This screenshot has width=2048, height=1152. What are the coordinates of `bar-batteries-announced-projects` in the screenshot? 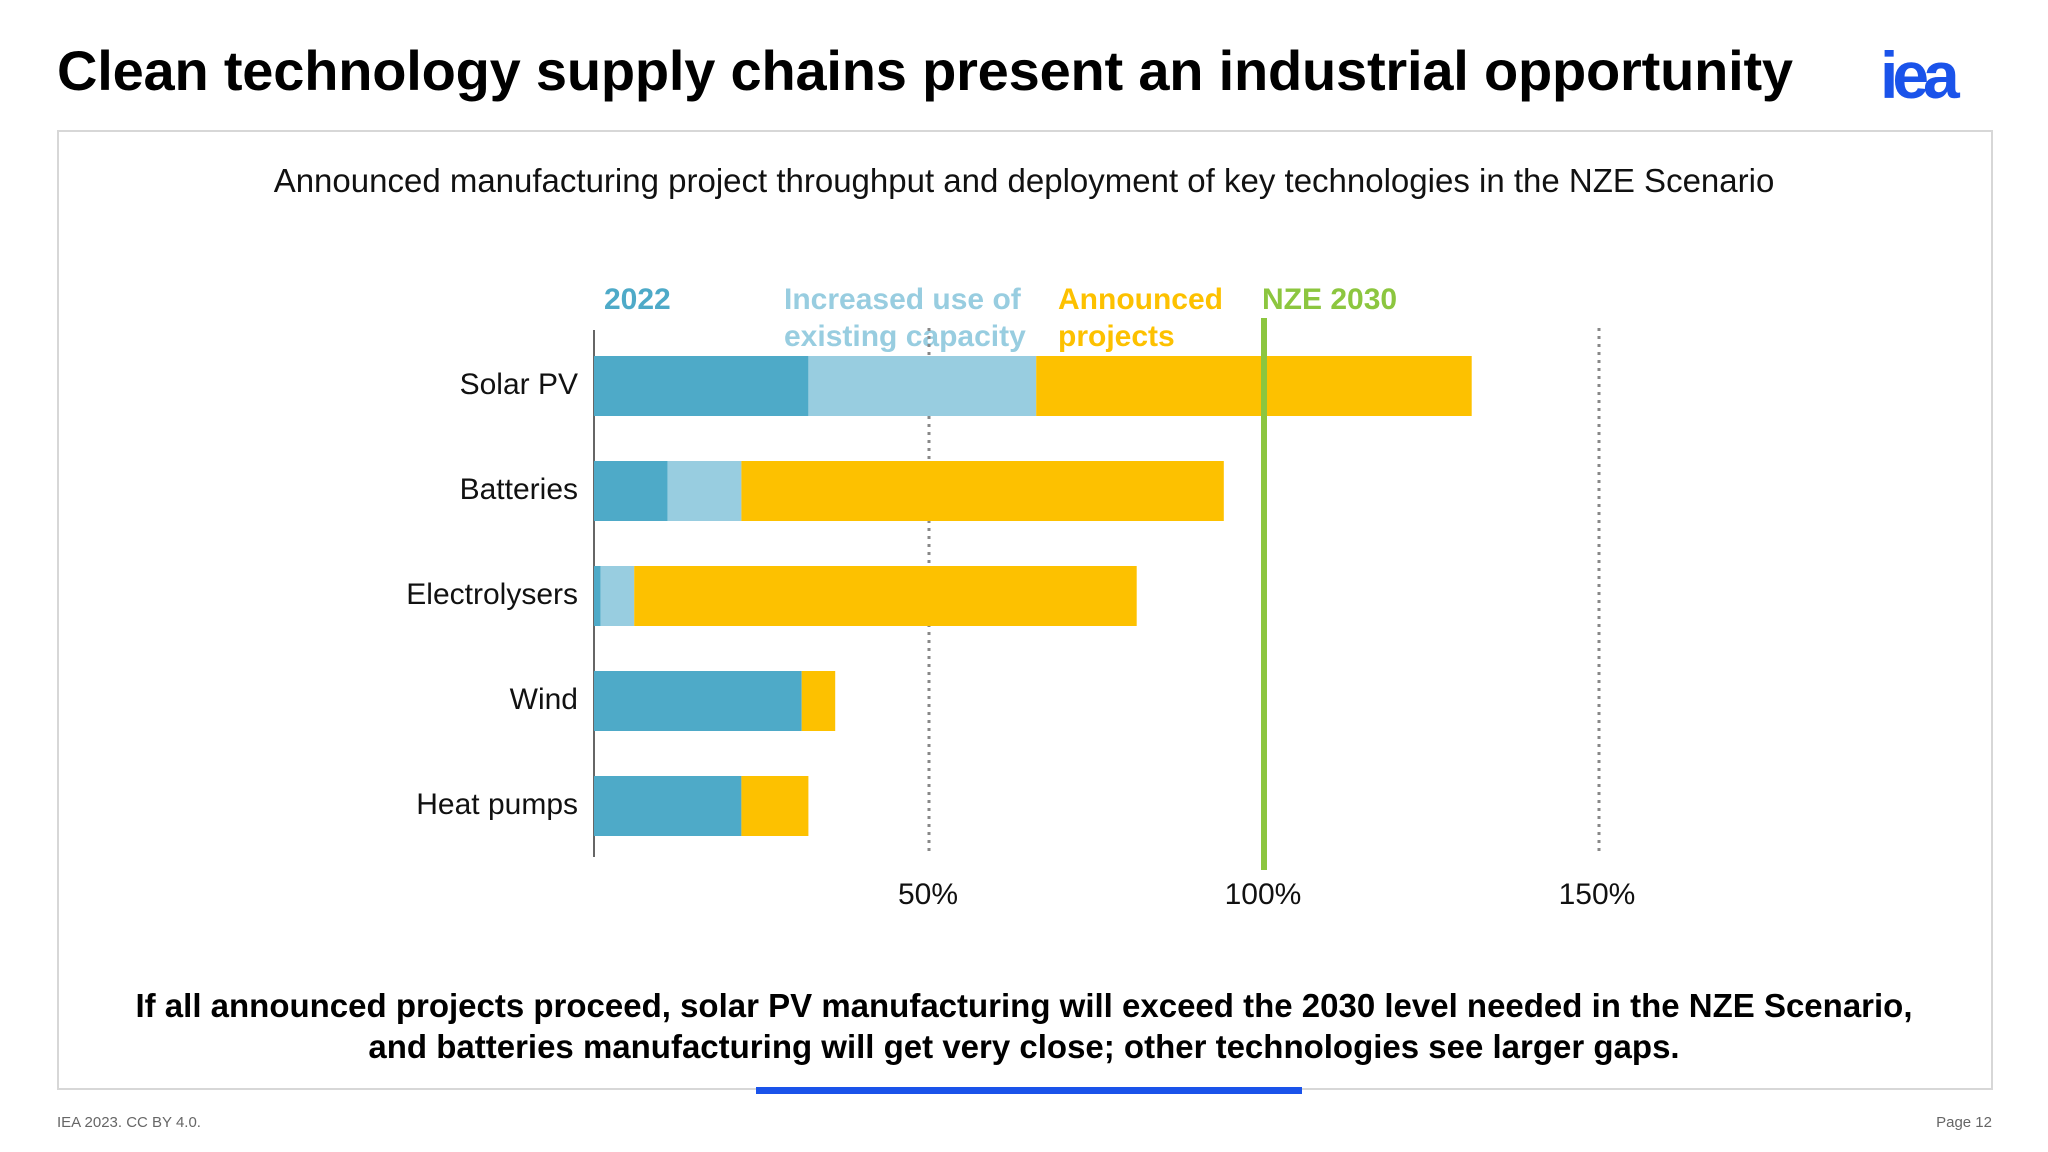 It's located at (982, 491).